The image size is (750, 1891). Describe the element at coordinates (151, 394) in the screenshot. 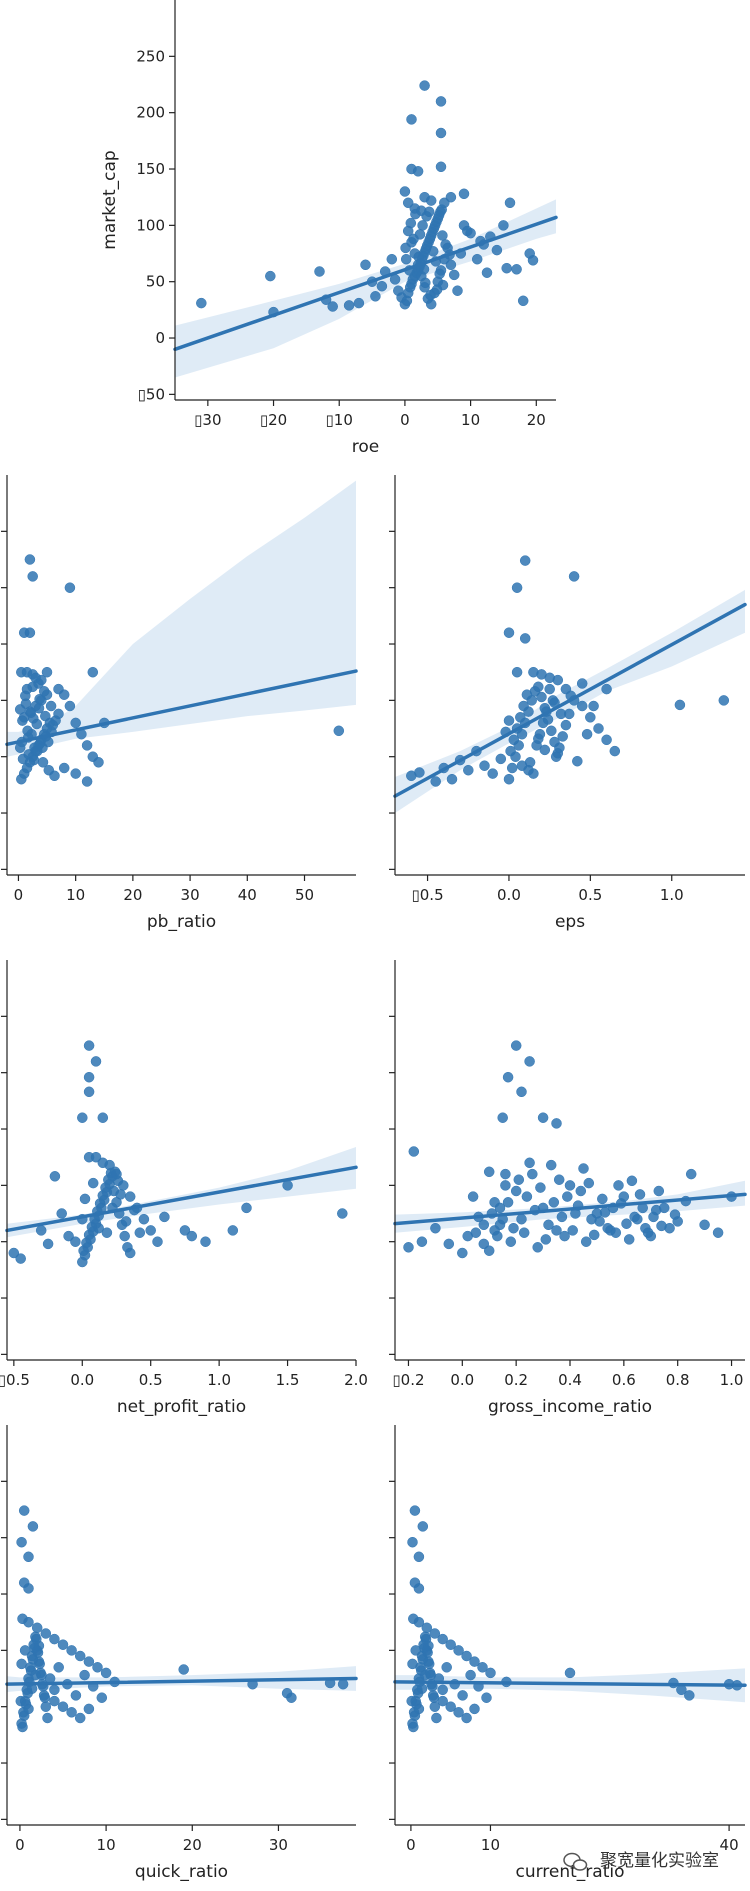

I see `y-tick-label: ▯50` at that location.